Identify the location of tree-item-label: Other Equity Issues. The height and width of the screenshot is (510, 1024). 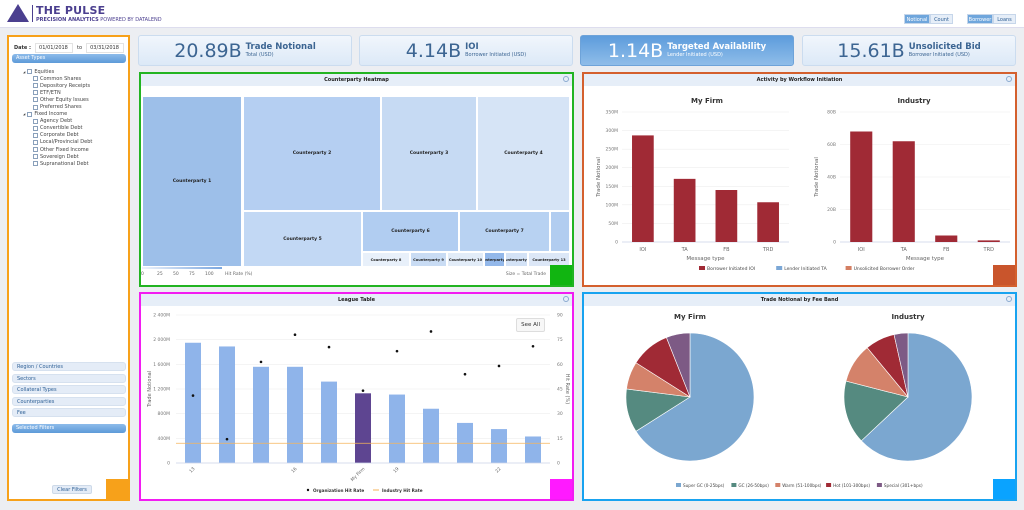
(64, 99).